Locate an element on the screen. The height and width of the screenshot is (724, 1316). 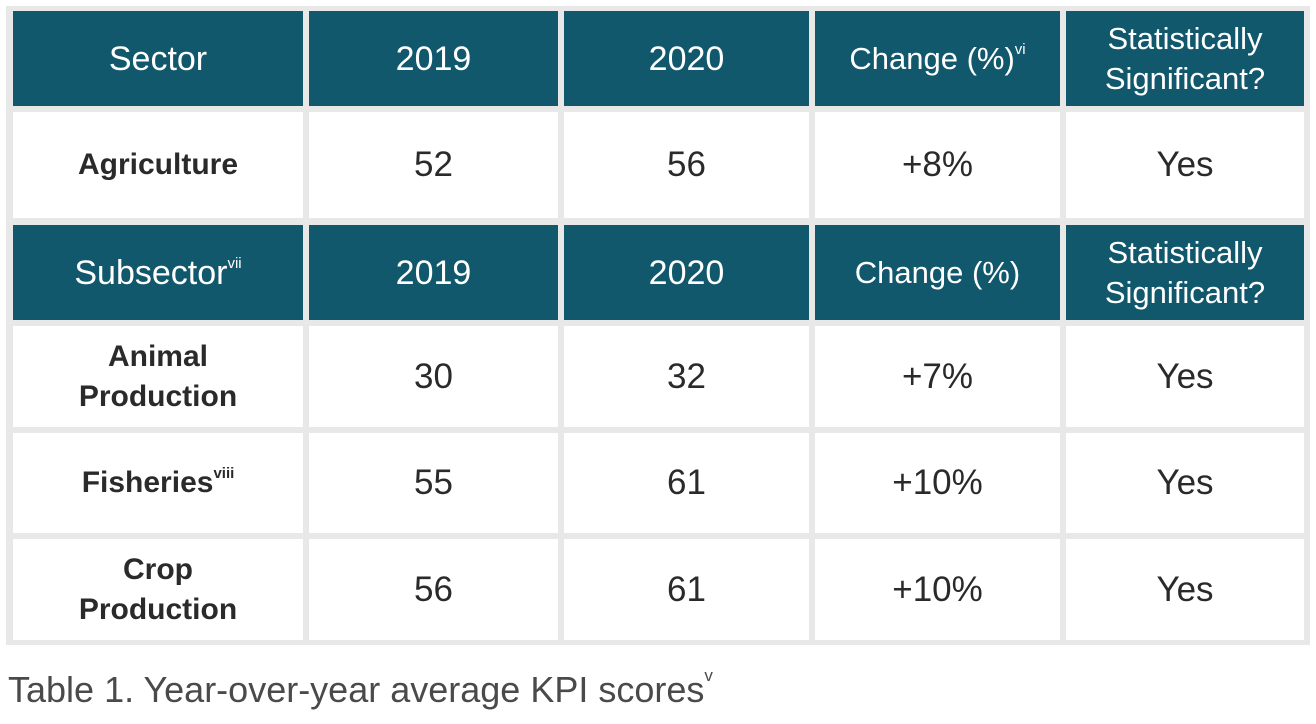
subheader-2020: 2020 is located at coordinates (686, 272).